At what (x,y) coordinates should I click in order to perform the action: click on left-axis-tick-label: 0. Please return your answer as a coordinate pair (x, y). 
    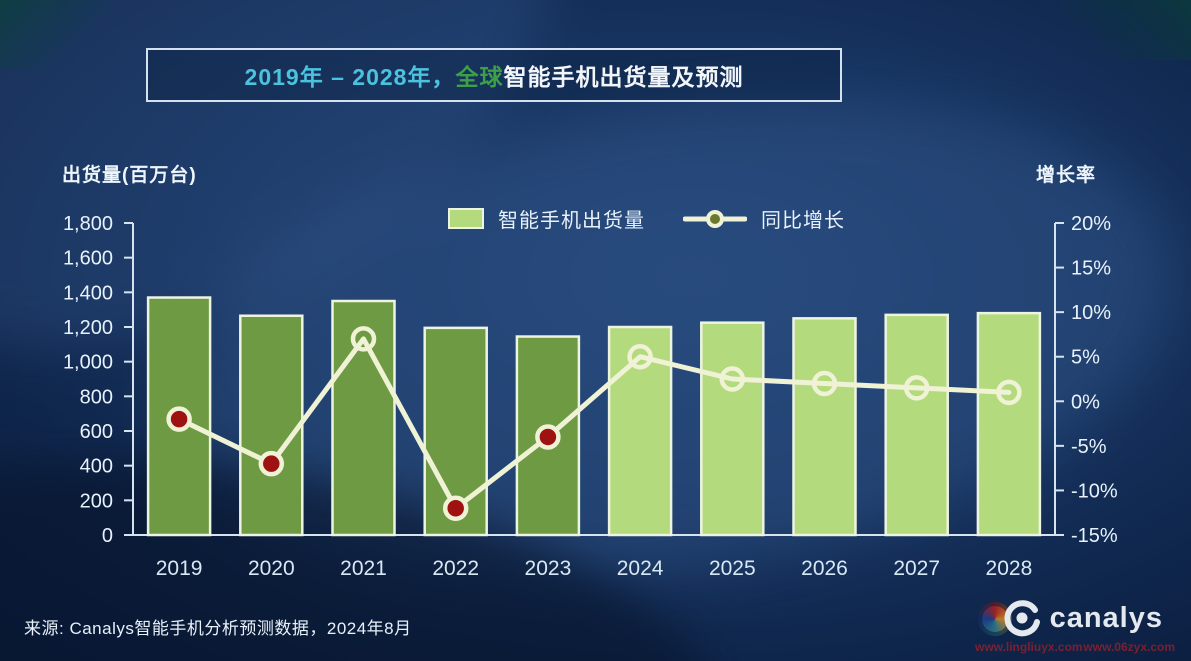
    Looking at the image, I should click on (107, 536).